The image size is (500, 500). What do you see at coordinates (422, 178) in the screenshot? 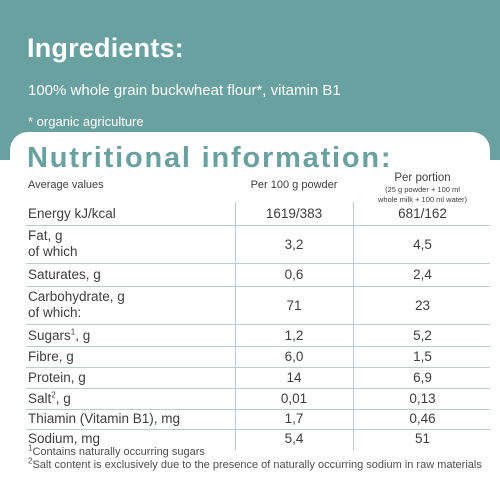
I see `header-per-portion-label: Per portion` at bounding box center [422, 178].